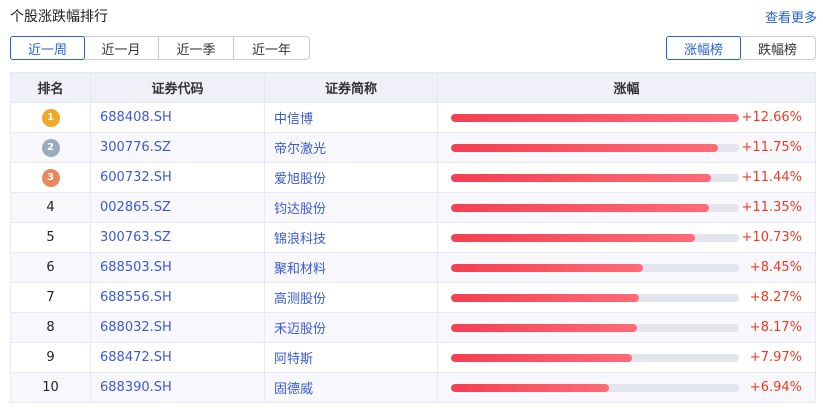 The height and width of the screenshot is (411, 823). I want to click on name-link: 高测股份, so click(351, 297).